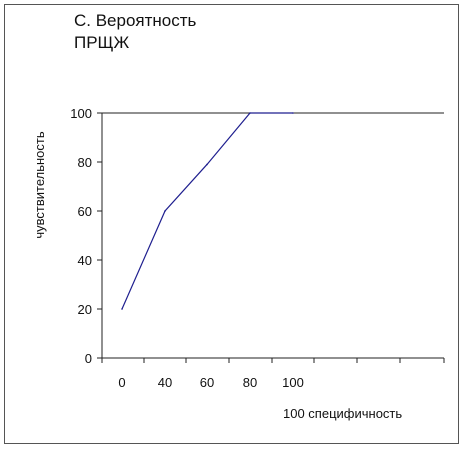  I want to click on x-axis-label: 100 специфичность, so click(342, 413).